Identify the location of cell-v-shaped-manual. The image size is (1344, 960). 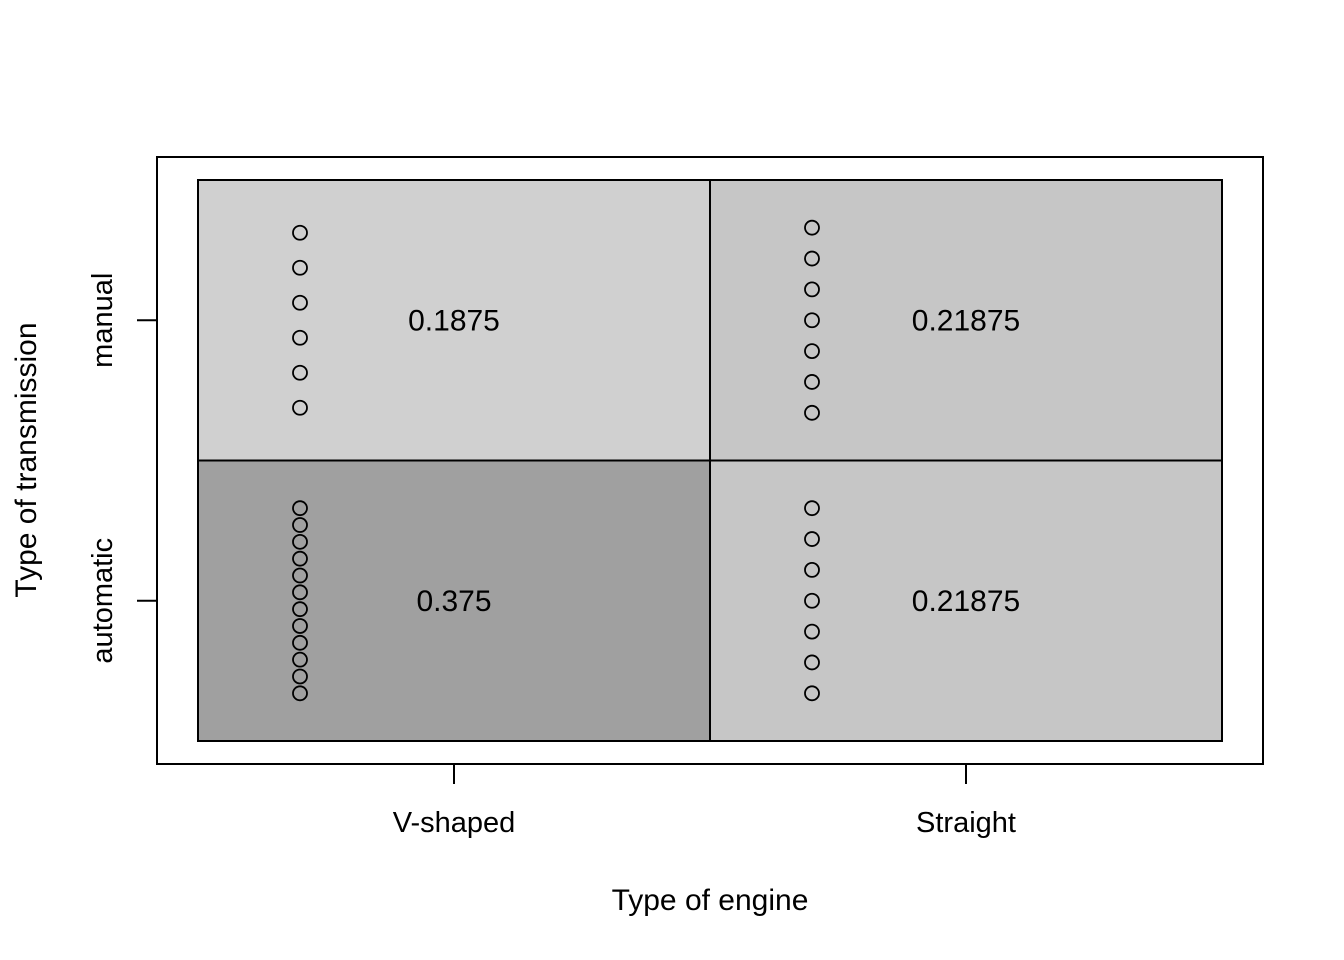
(454, 320).